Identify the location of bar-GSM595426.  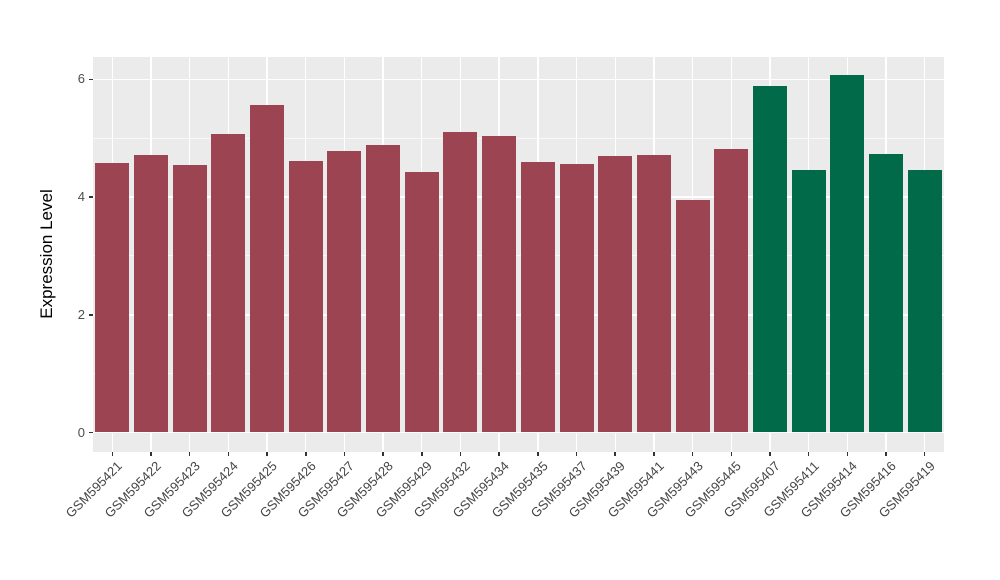
(305, 296).